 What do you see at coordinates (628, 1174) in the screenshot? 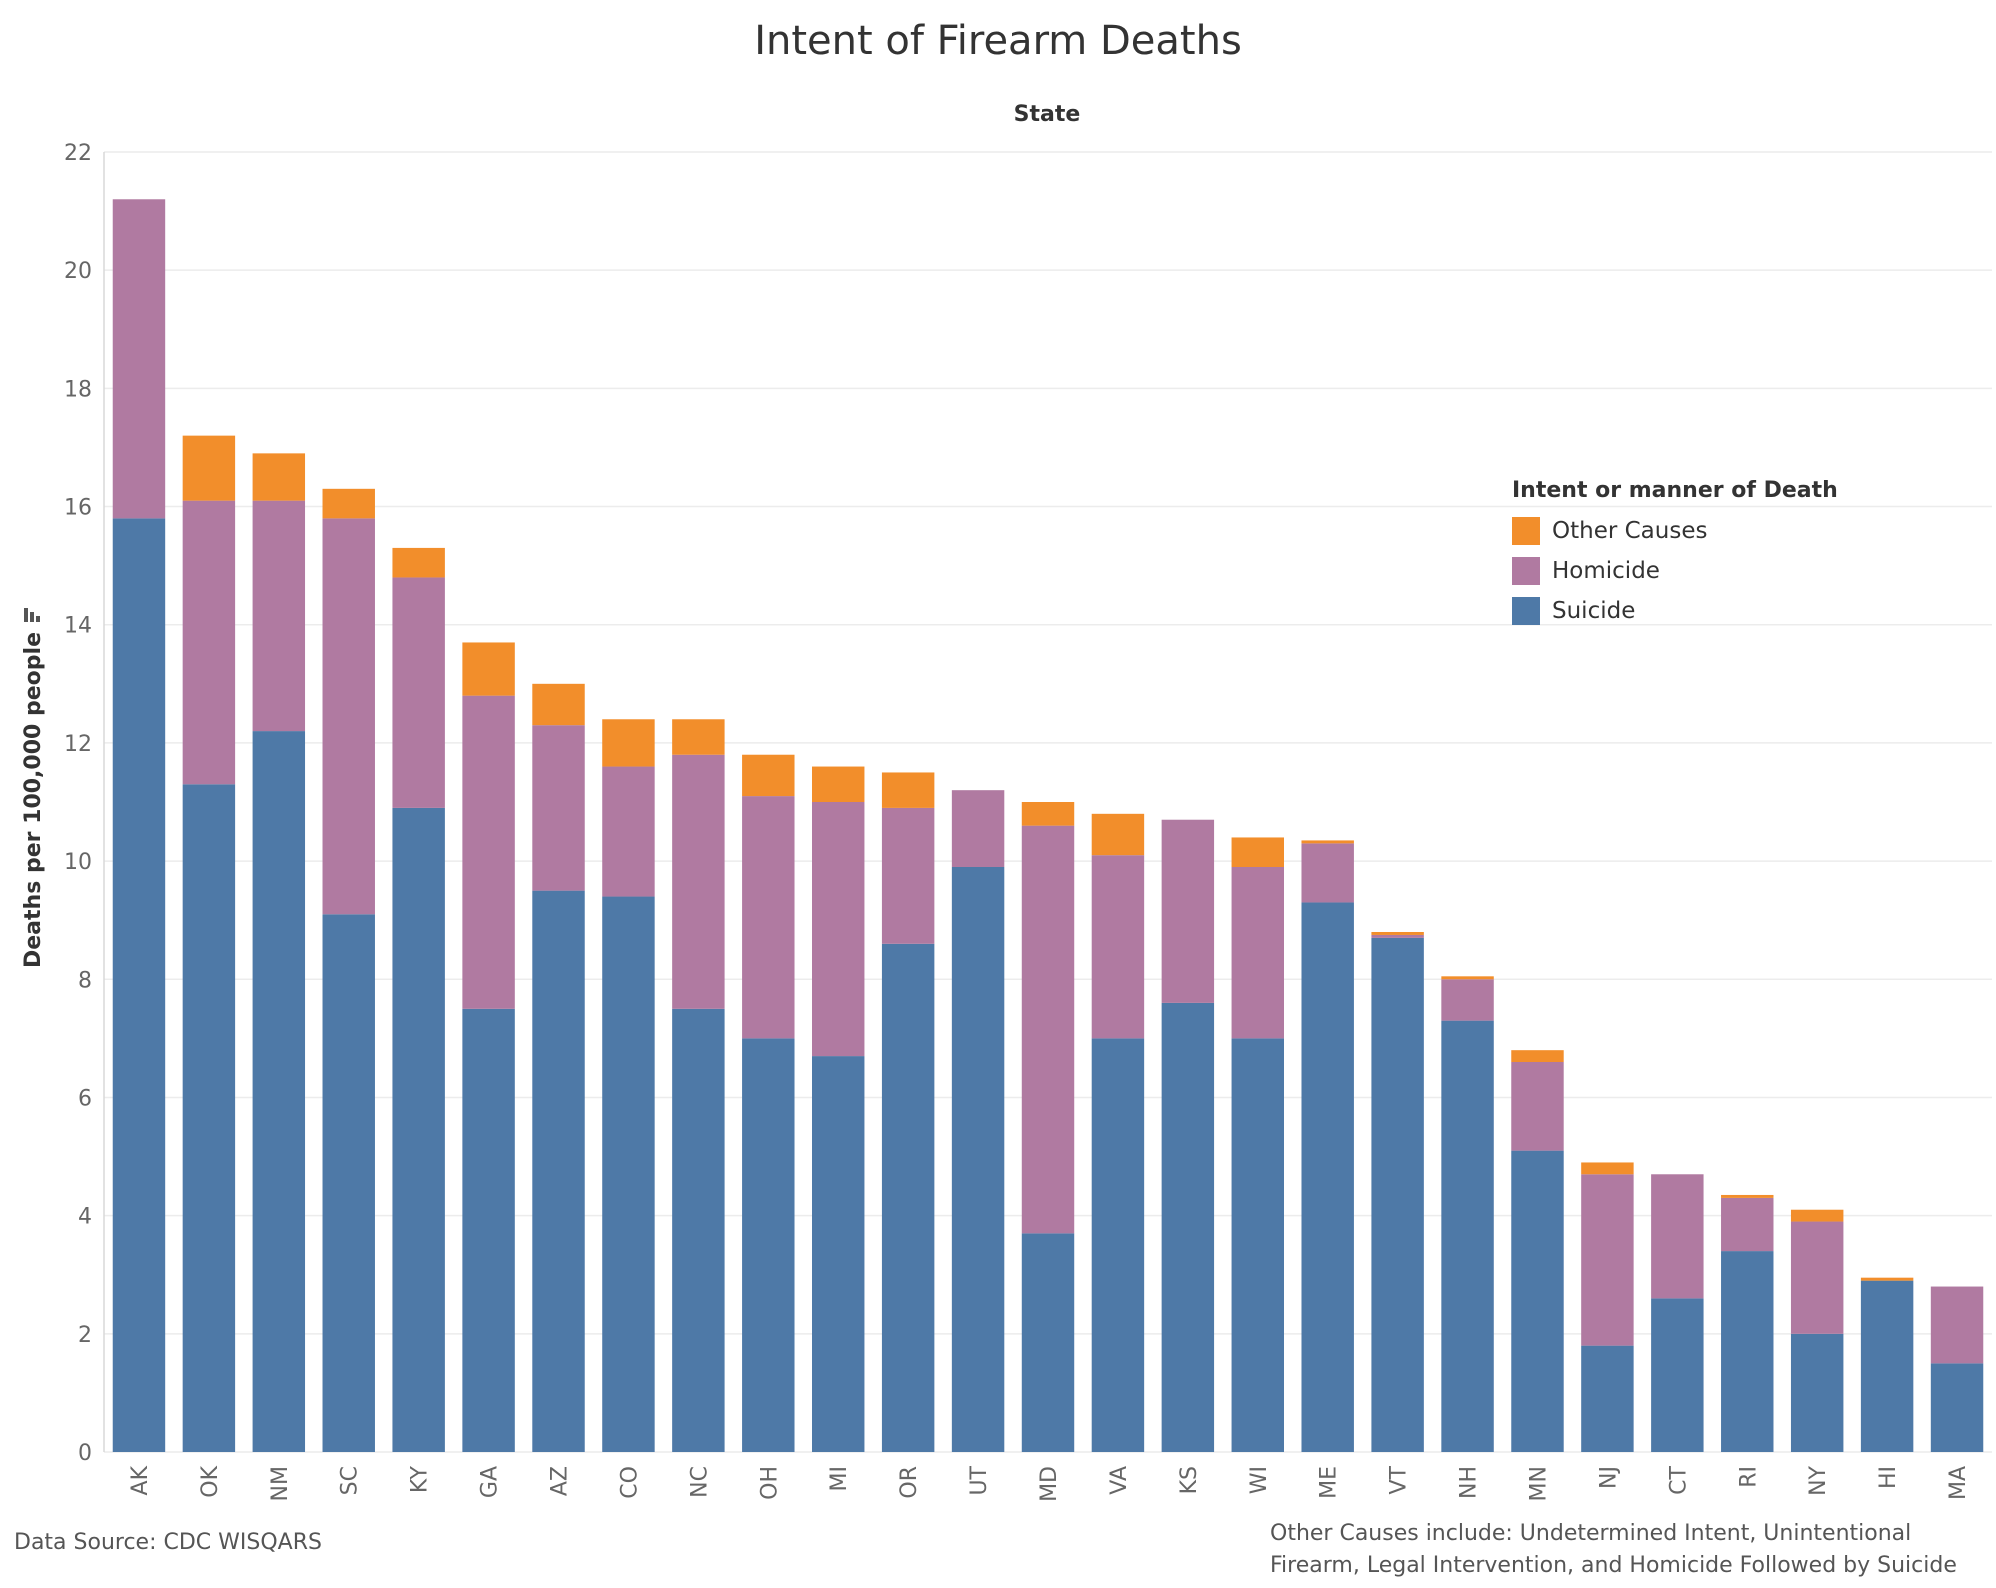
I see `bar-suicide-co` at bounding box center [628, 1174].